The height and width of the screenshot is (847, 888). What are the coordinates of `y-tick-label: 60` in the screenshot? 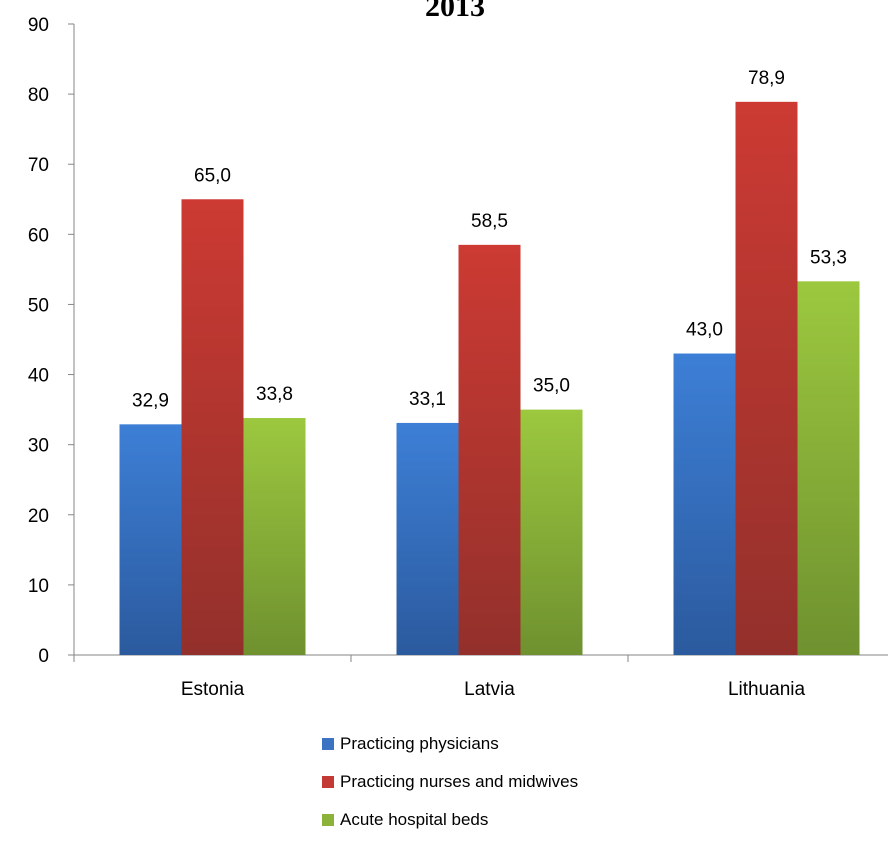 It's located at (38, 235).